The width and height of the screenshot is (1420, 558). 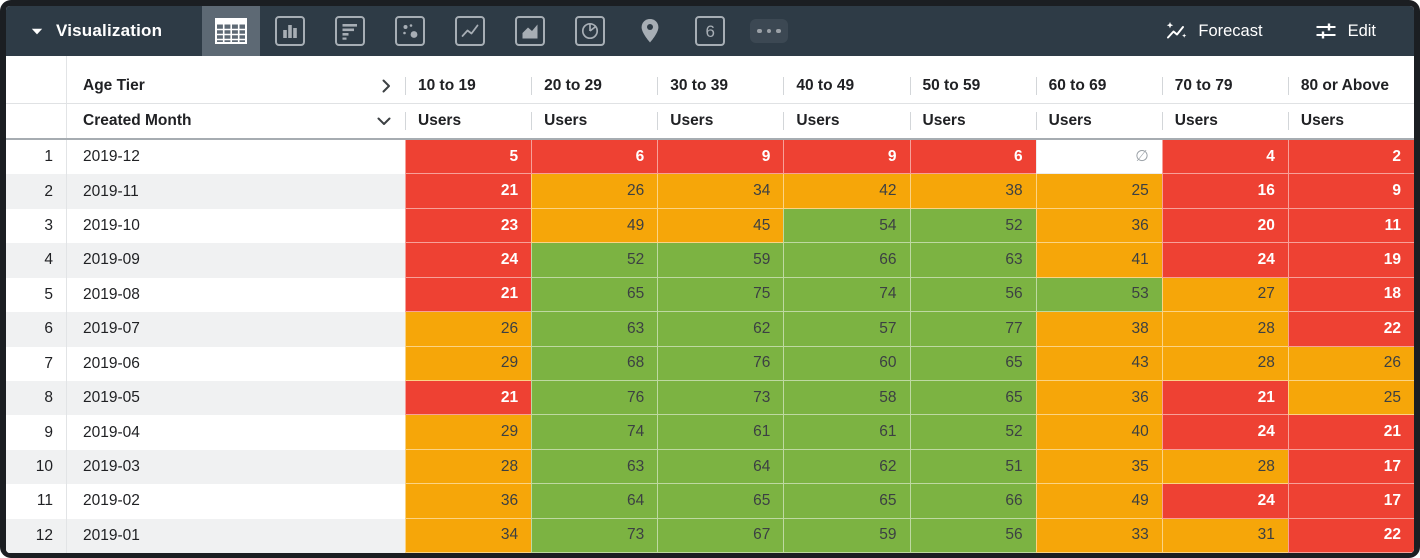 What do you see at coordinates (1098, 535) in the screenshot?
I see `data-cell: 33` at bounding box center [1098, 535].